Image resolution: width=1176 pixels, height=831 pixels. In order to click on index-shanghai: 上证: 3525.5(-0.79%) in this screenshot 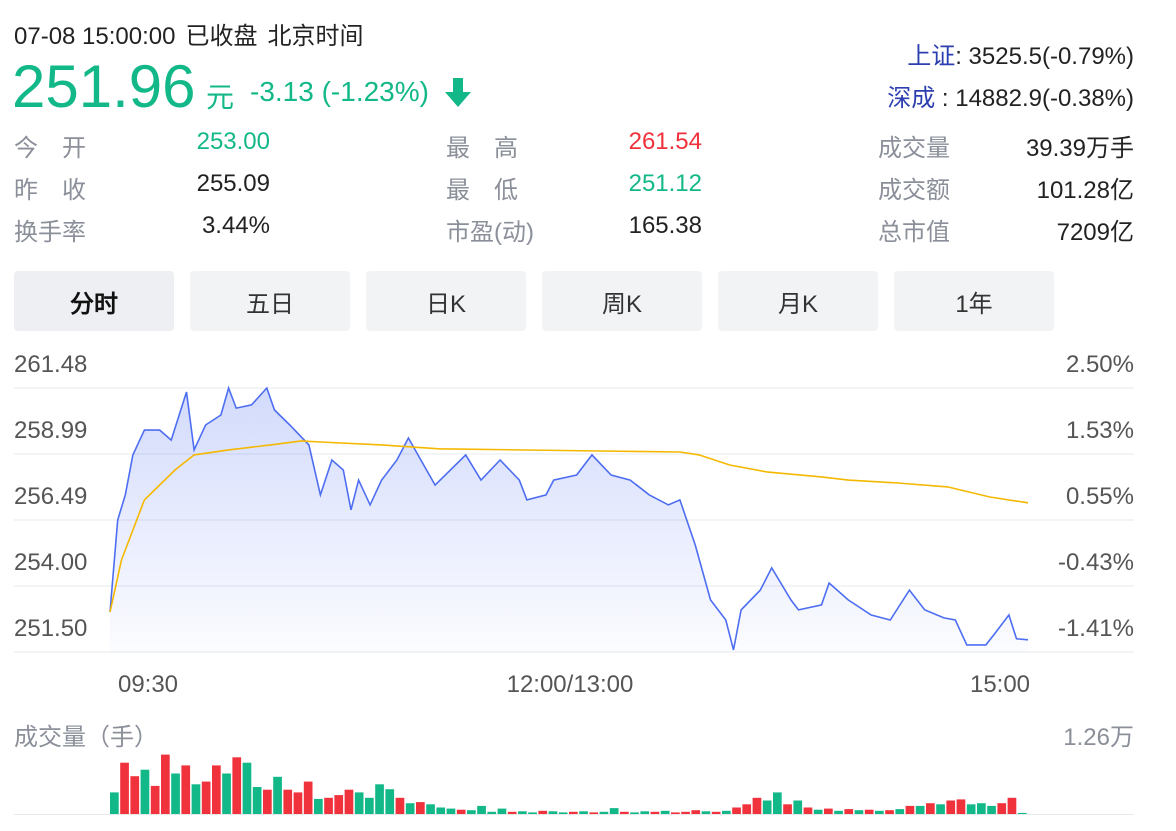, I will do `click(1020, 53)`.